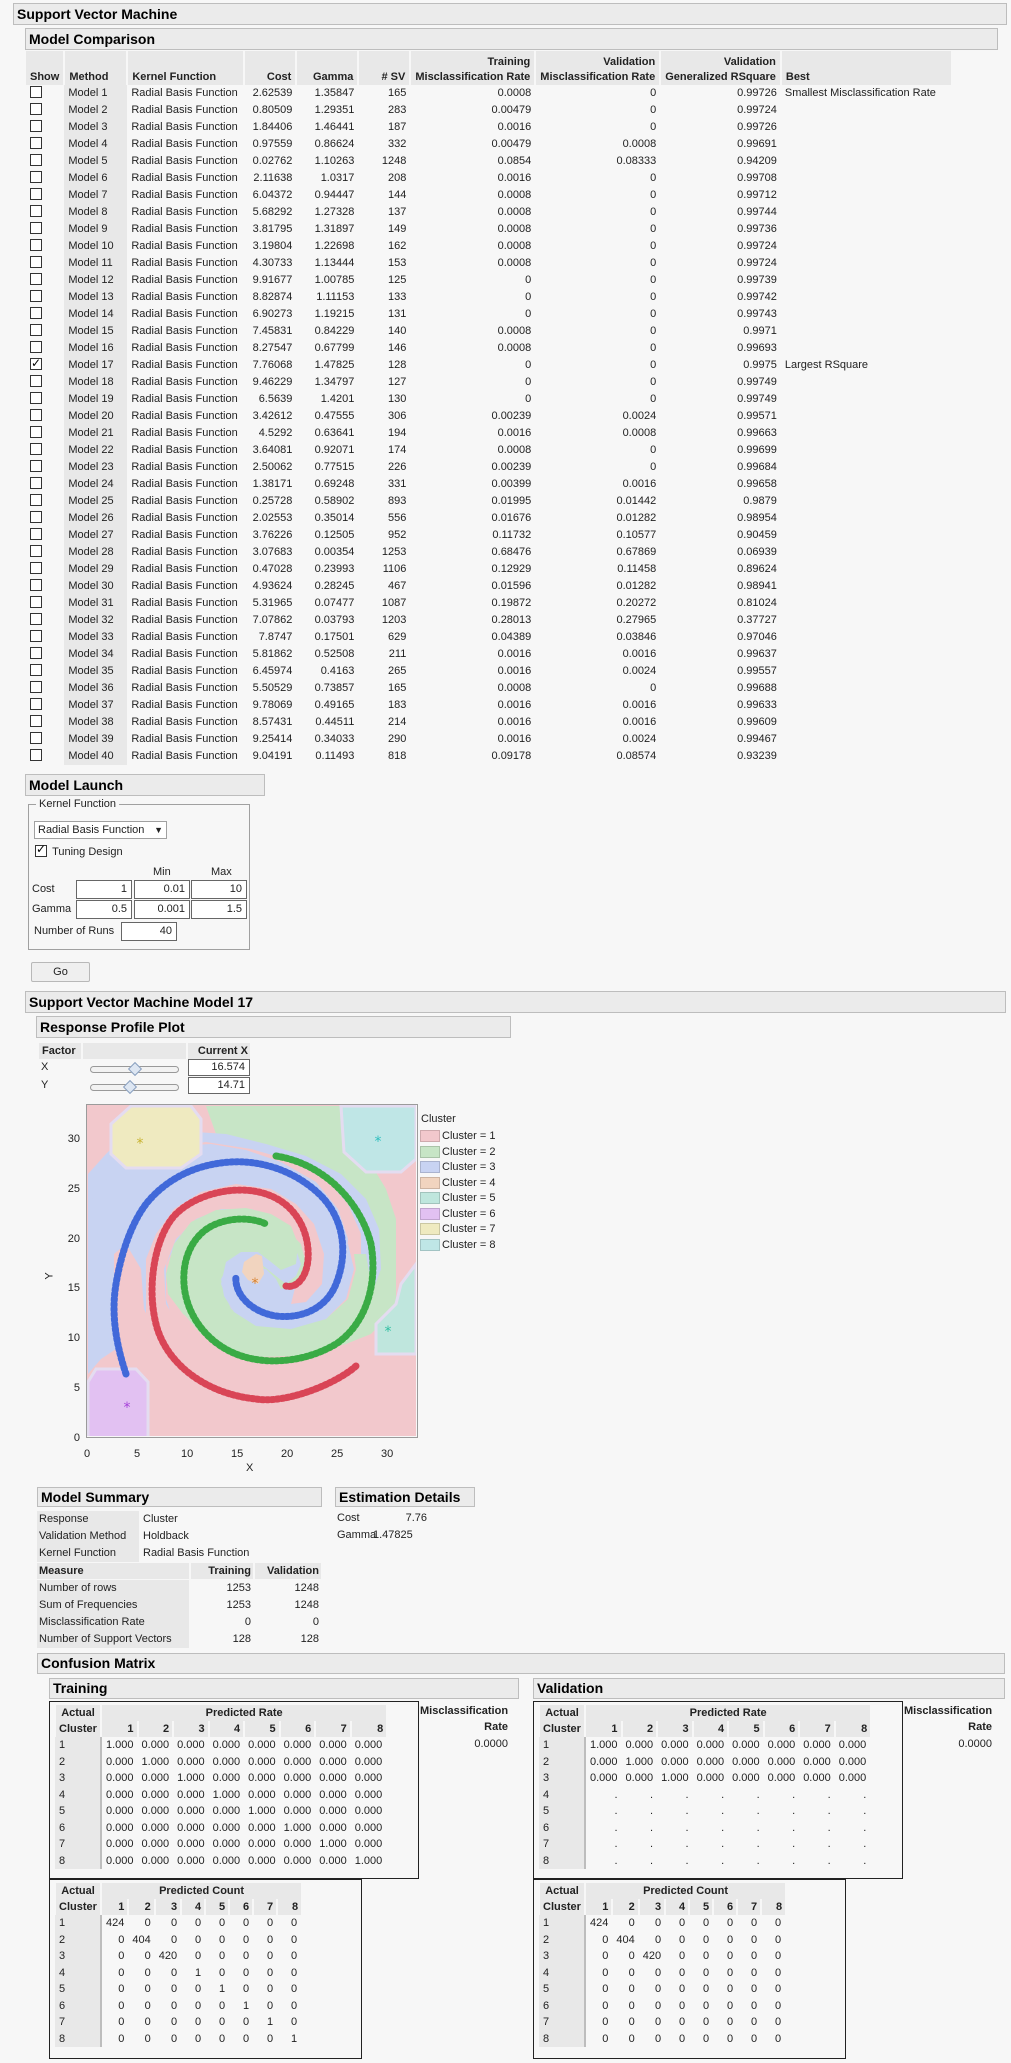 The height and width of the screenshot is (2063, 1011). What do you see at coordinates (510, 14) in the screenshot?
I see `report-title-bar: Support Vector Machine` at bounding box center [510, 14].